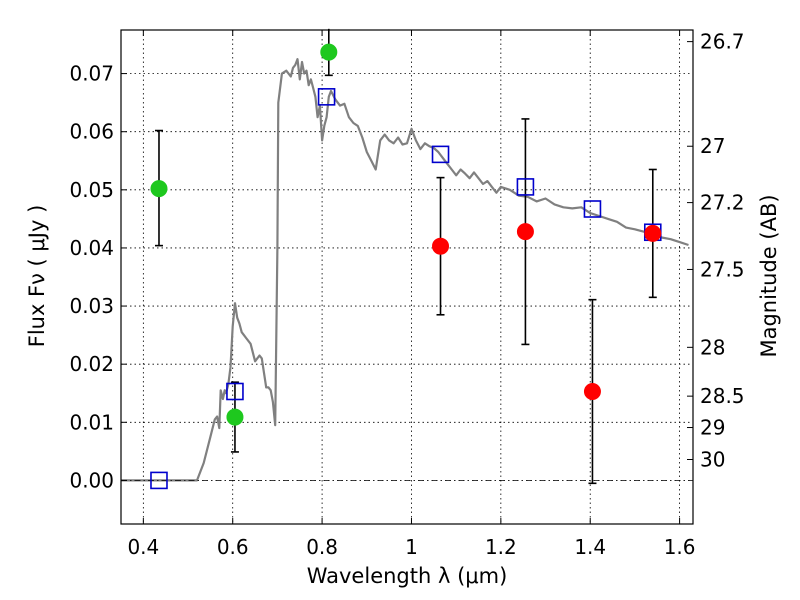 This screenshot has height=600, width=800. I want to click on y2-tick-label: 30, so click(712, 459).